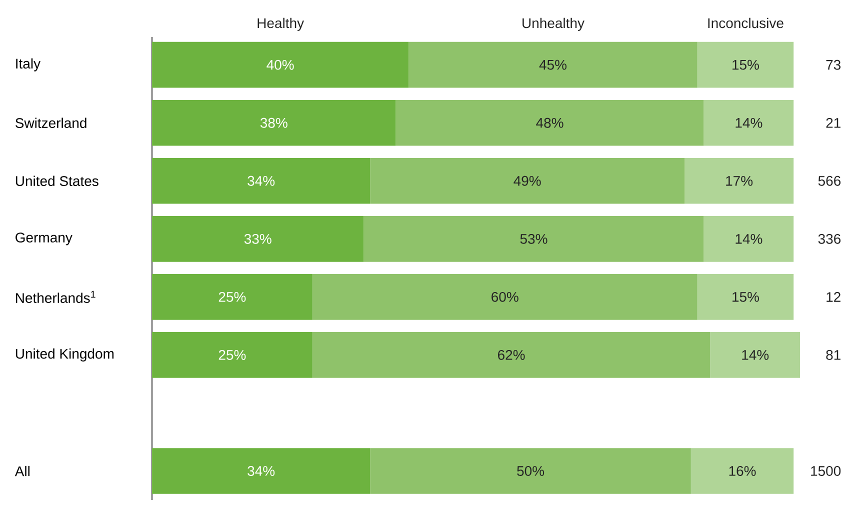  I want to click on data-label: 45%, so click(553, 65).